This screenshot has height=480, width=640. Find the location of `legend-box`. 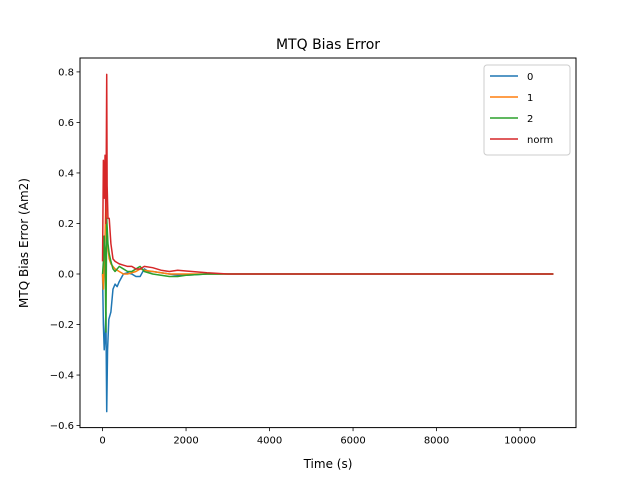

legend-box is located at coordinates (527, 110).